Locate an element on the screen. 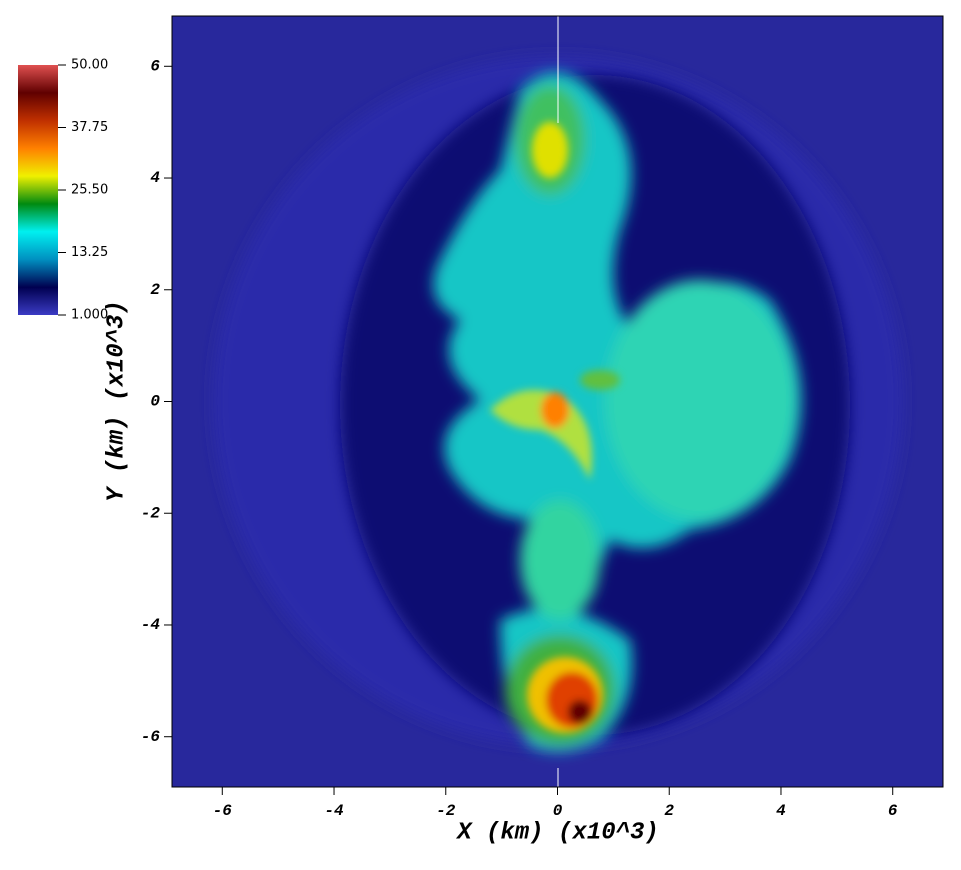 The image size is (961, 870). y-tick-label: 4 is located at coordinates (155, 178).